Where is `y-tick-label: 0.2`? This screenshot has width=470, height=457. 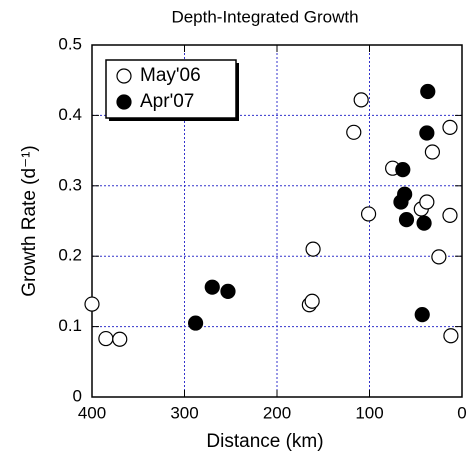
y-tick-label: 0.2 is located at coordinates (70, 255).